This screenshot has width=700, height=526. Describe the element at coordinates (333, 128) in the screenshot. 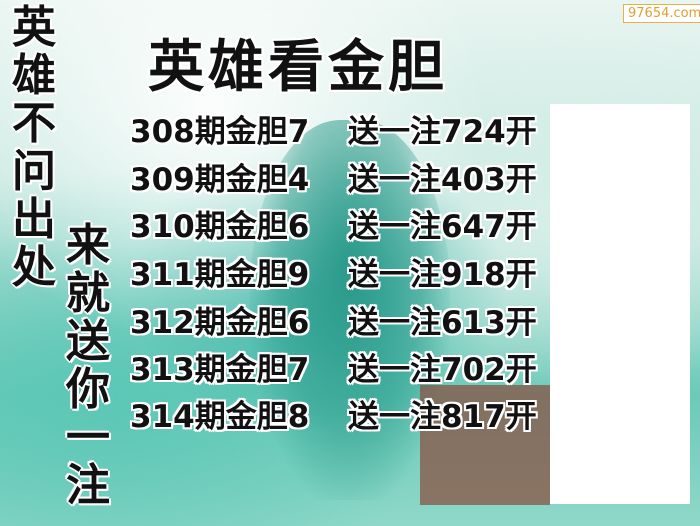

I see `prediction-row: 308期金胆7 送一注724开` at that location.